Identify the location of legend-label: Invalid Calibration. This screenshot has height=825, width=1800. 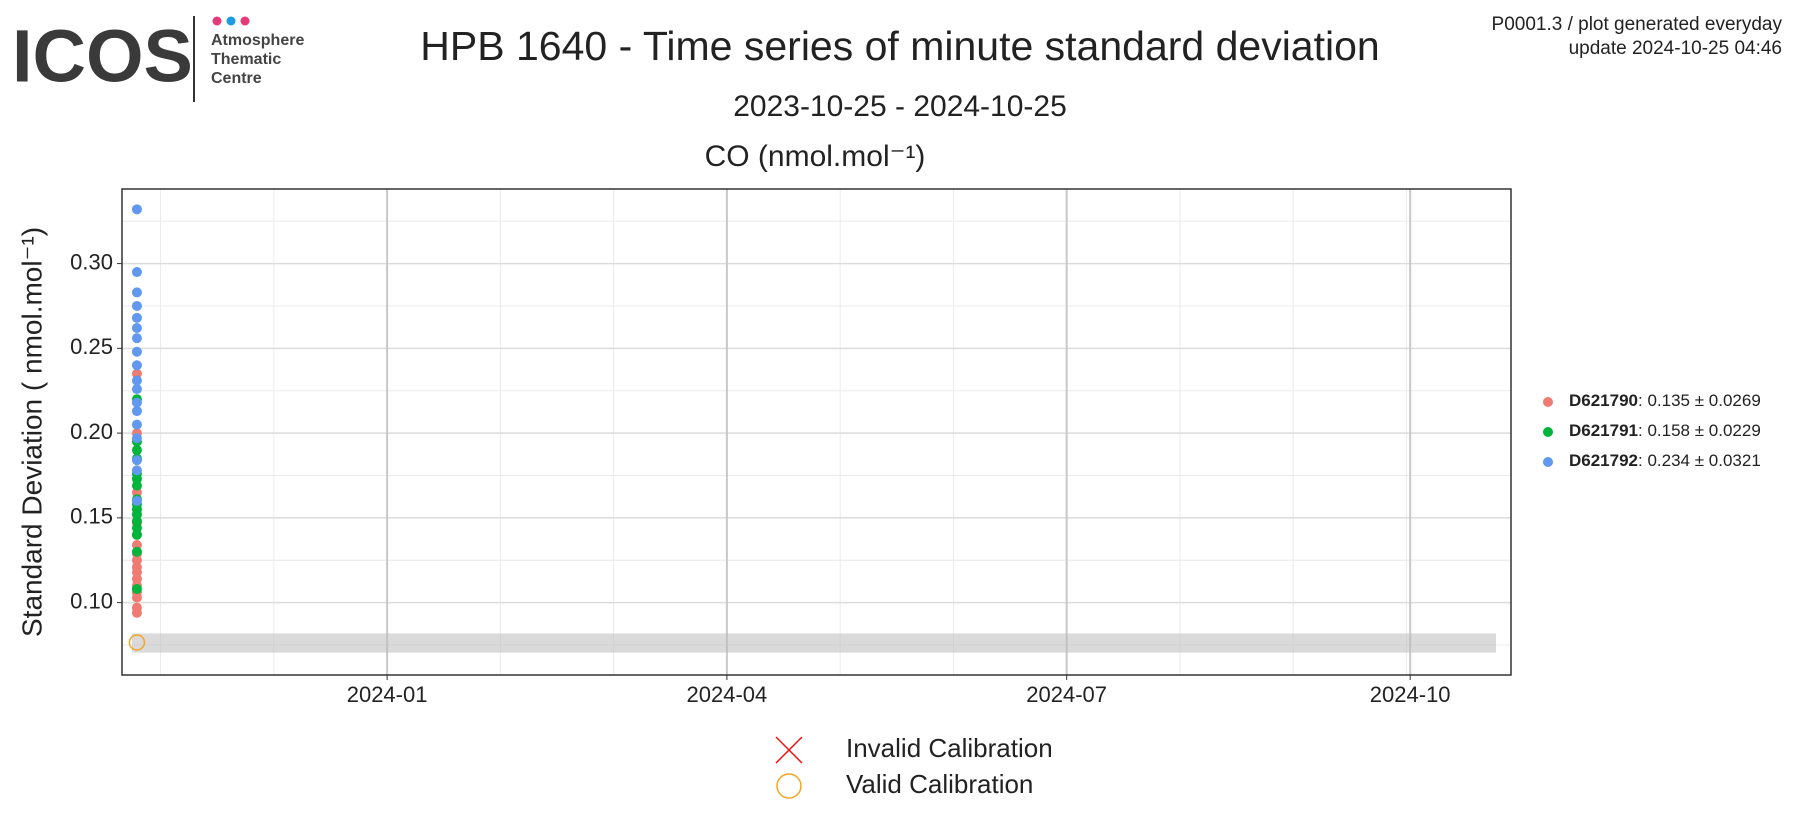
(949, 748).